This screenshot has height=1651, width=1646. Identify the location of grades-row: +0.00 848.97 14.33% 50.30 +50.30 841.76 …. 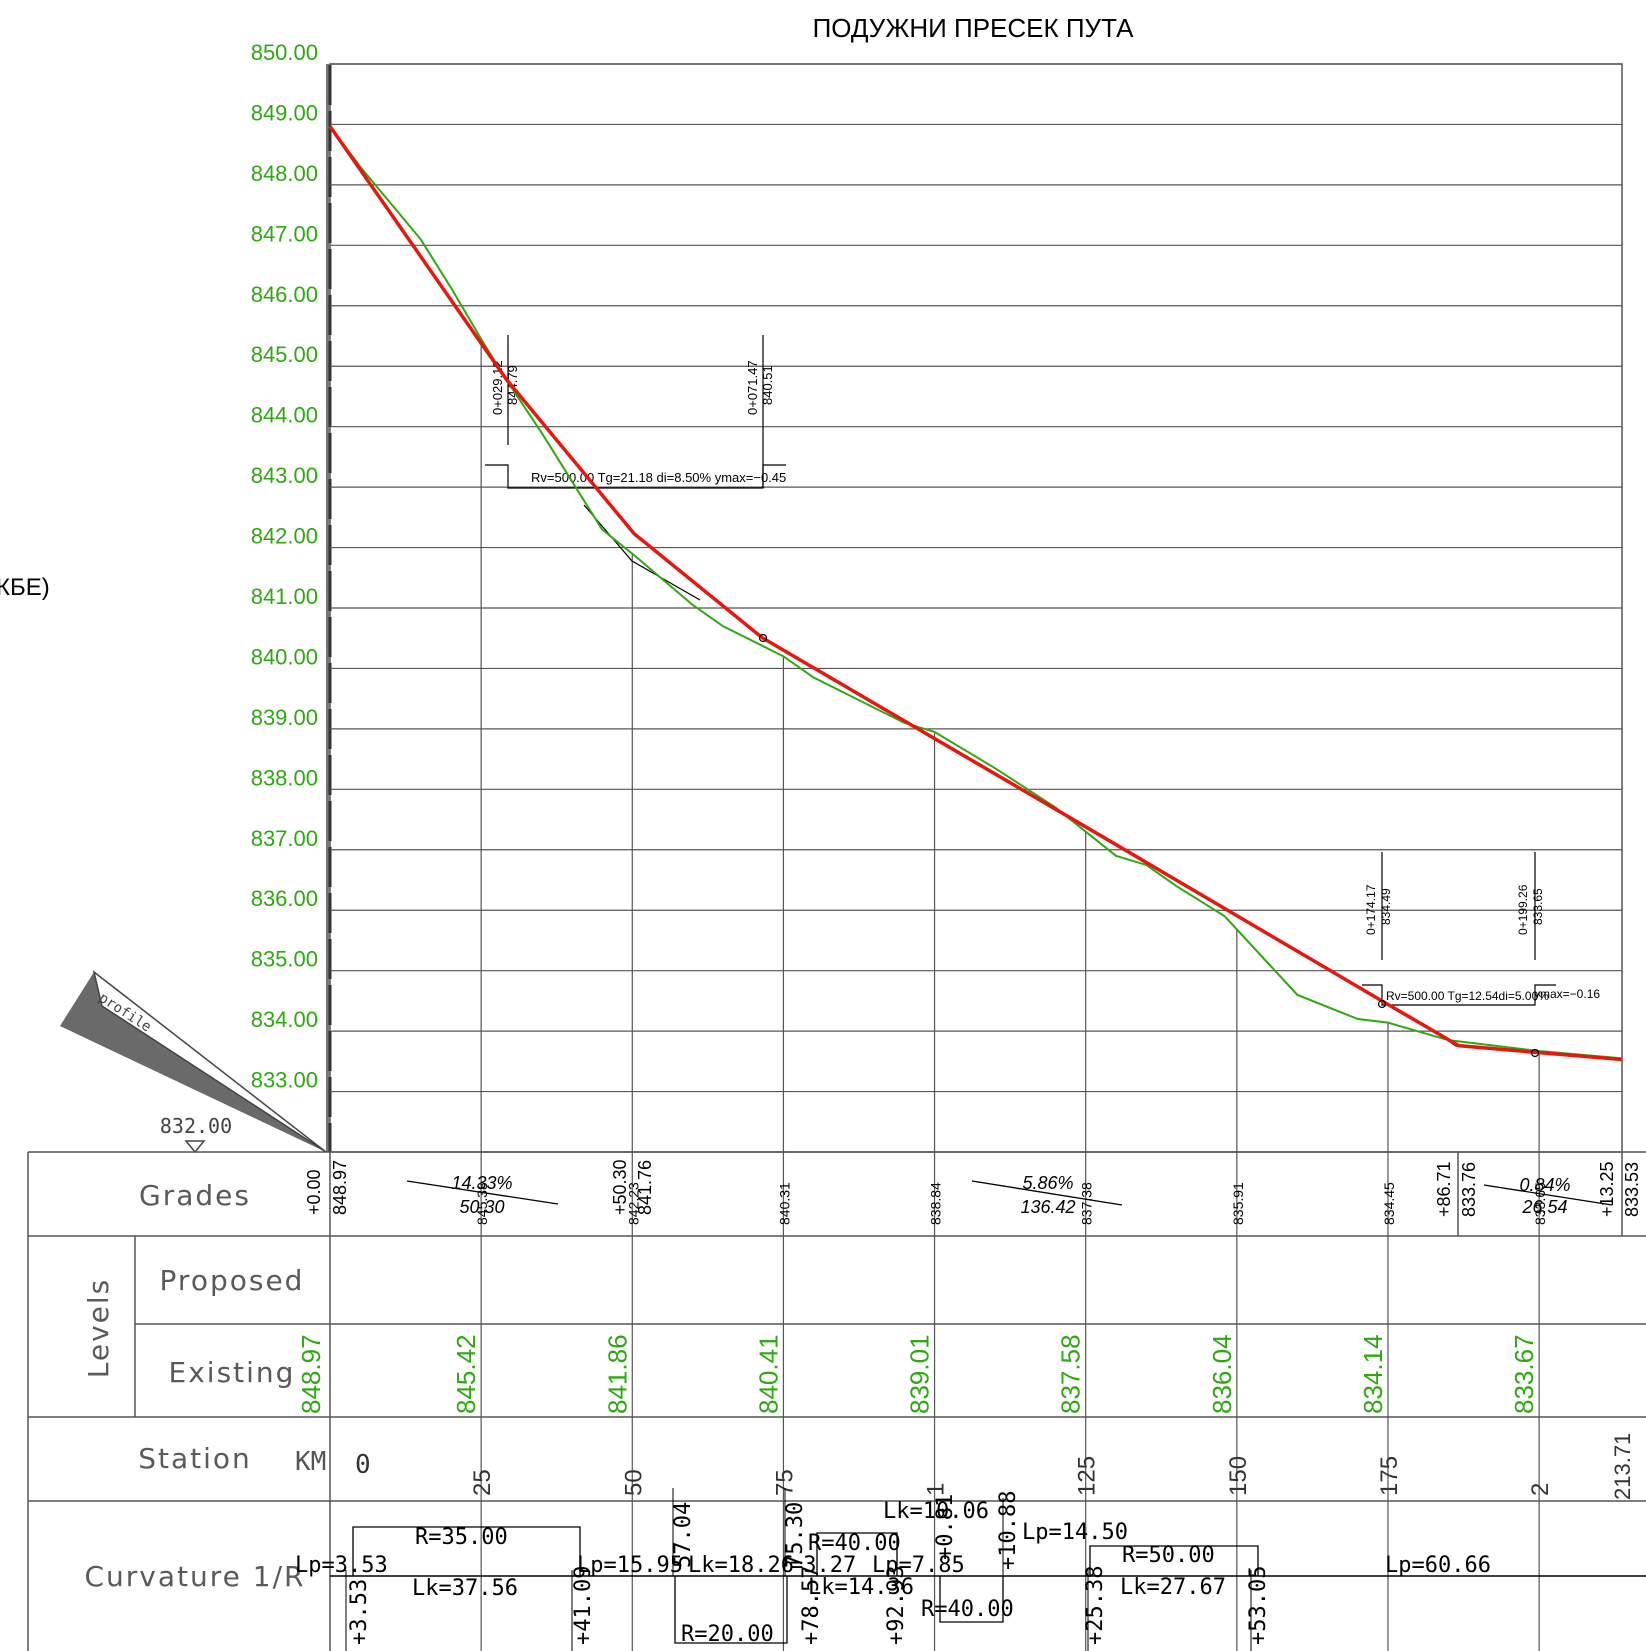
(973, 1194).